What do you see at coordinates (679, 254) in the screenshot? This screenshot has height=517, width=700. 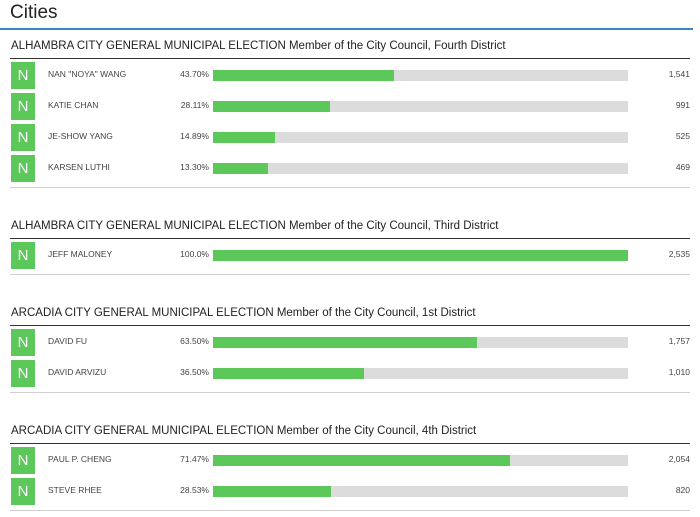 I see `candidate-votes: 2,535` at bounding box center [679, 254].